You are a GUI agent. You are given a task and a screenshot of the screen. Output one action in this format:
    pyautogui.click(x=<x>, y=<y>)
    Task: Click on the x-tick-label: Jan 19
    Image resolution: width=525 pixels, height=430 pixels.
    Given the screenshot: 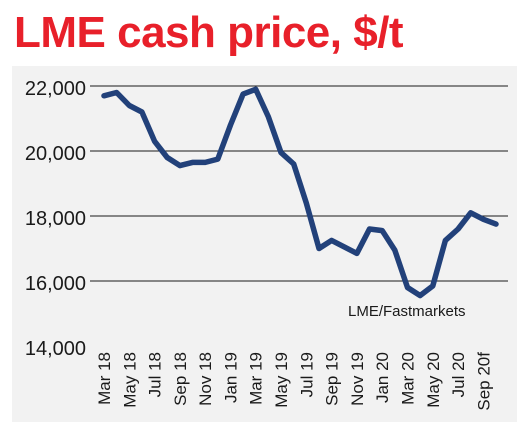 What is the action you would take?
    pyautogui.click(x=230, y=377)
    